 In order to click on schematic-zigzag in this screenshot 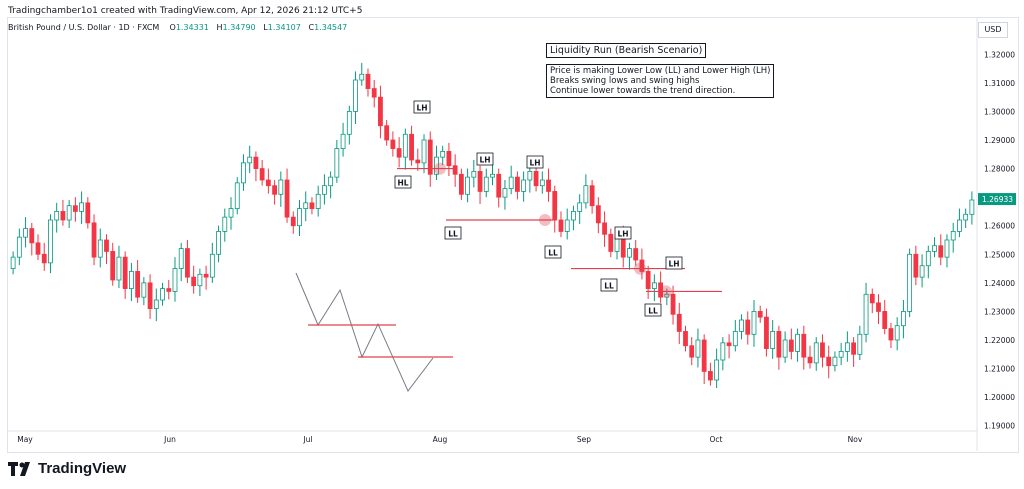, I will do `click(364, 332)`.